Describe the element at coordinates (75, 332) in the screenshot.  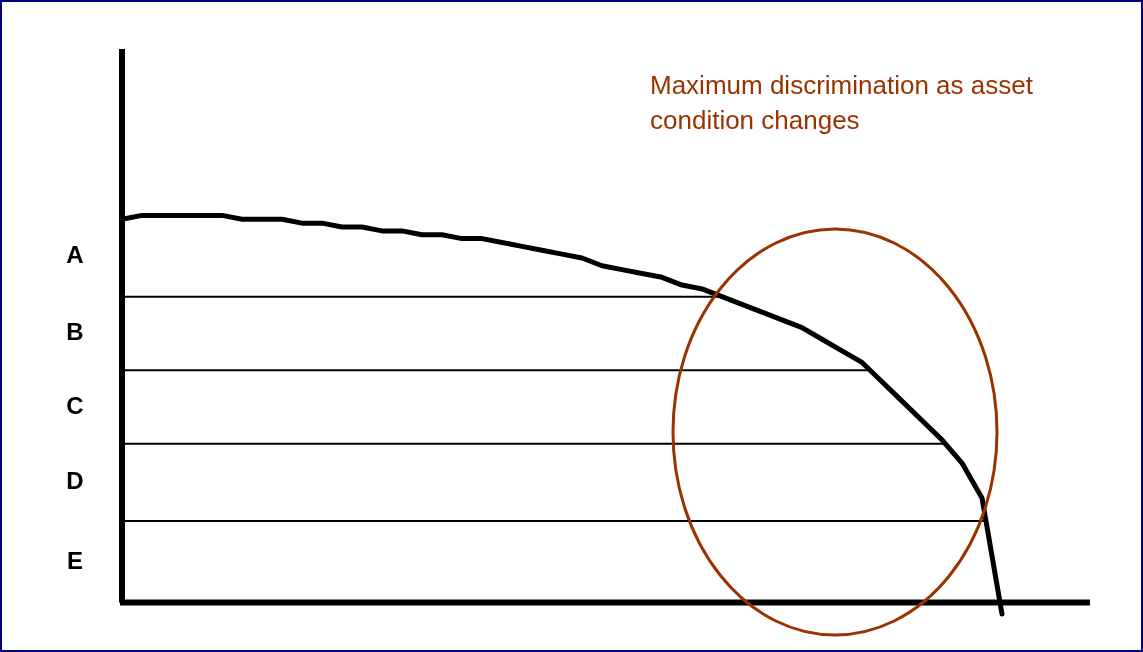
I see `text: B` at that location.